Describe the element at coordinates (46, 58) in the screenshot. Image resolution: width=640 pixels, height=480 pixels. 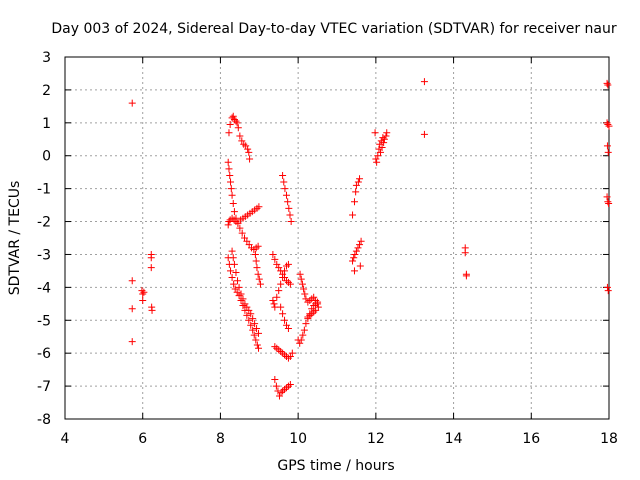
I see `y-tick-label: 3` at that location.